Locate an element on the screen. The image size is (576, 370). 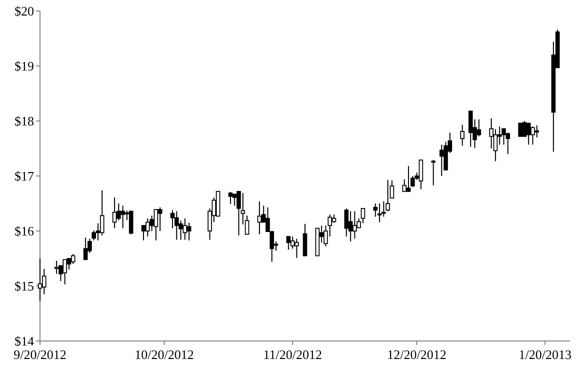
y-tick-label: $19 is located at coordinates (24, 66).